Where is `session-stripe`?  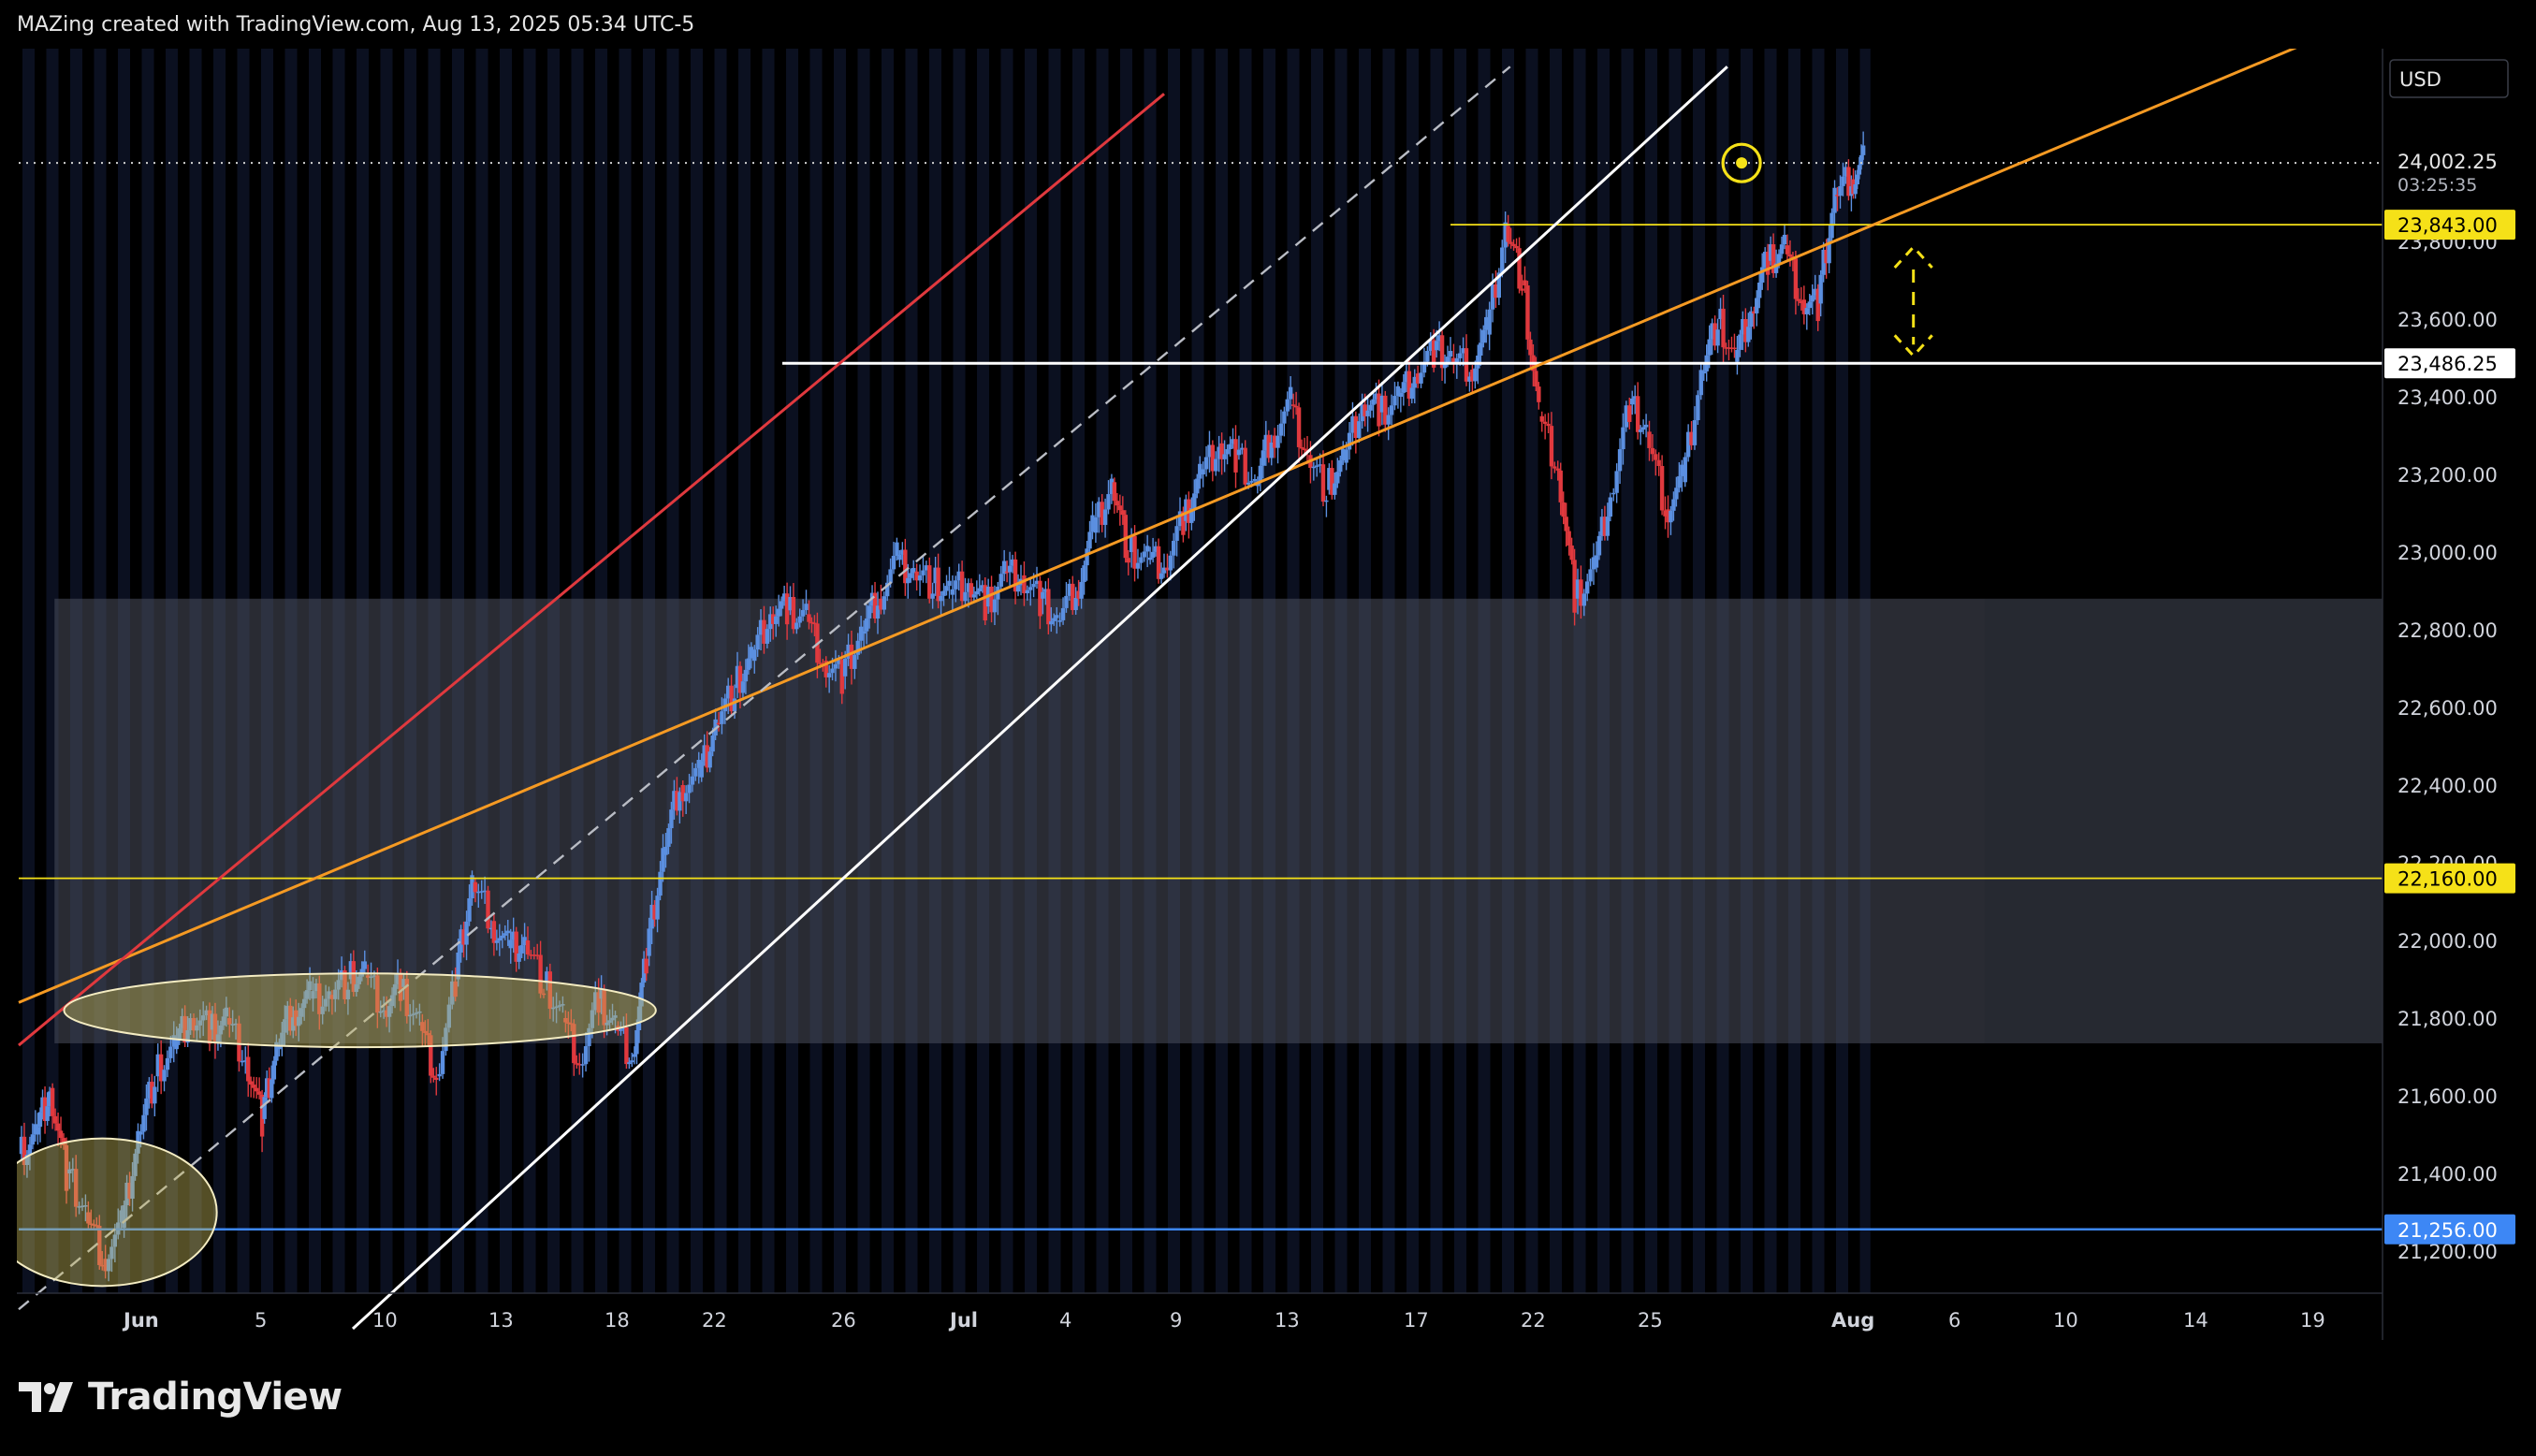
session-stripe is located at coordinates (28, 671).